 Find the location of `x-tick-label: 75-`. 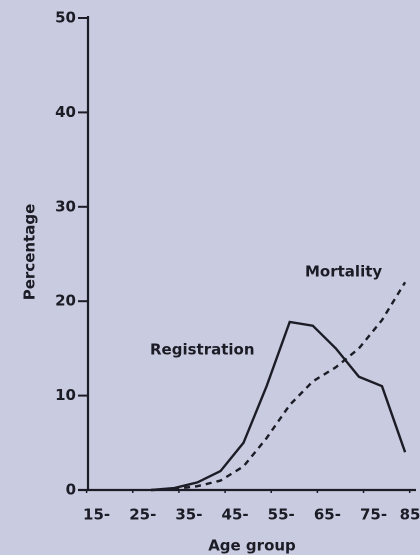

x-tick-label: 75- is located at coordinates (373, 515).